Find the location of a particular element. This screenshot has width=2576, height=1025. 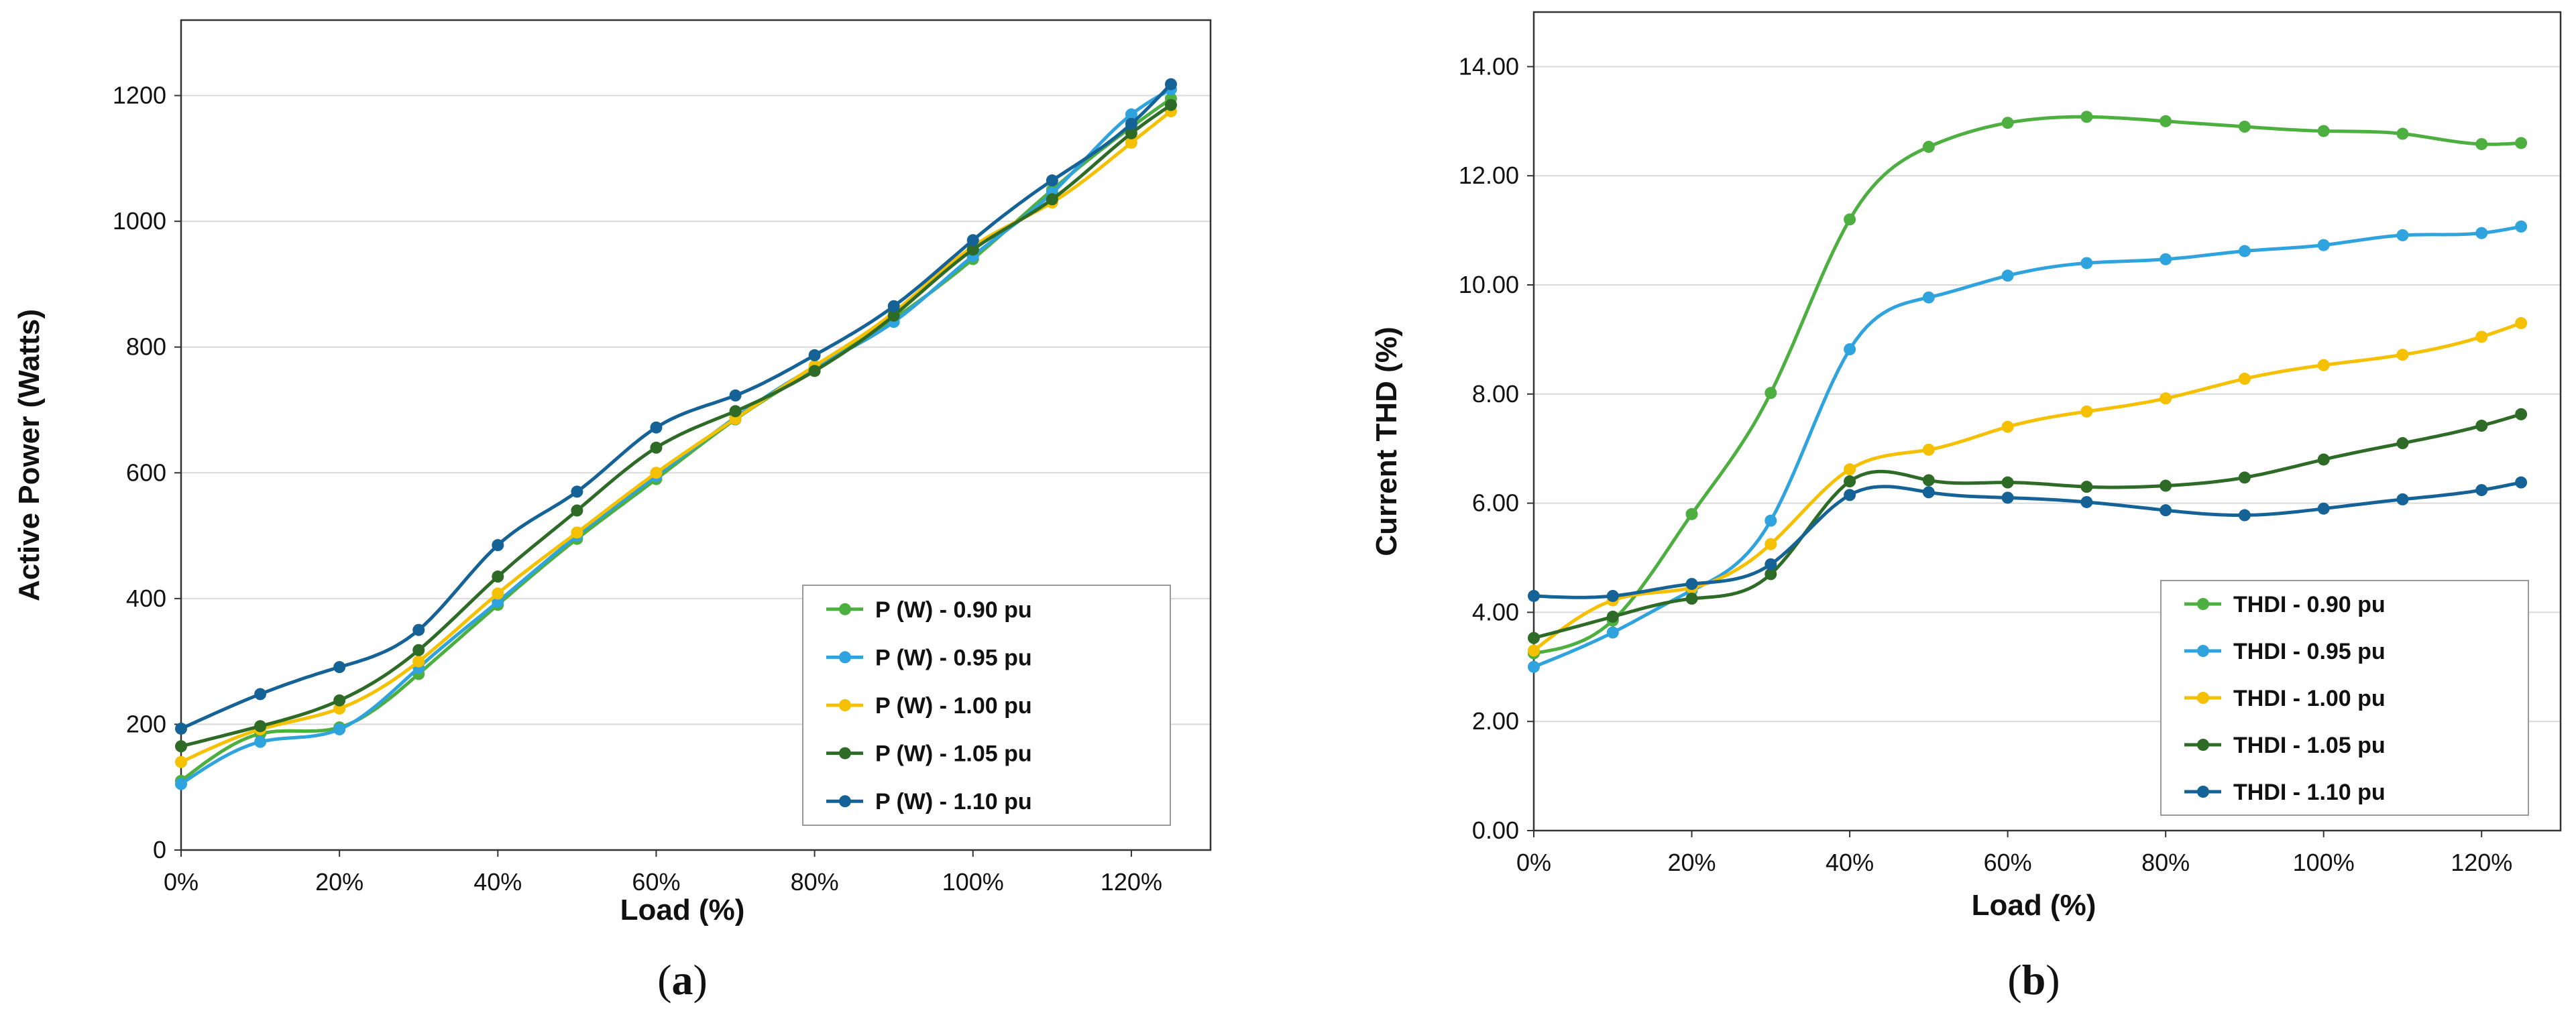

y-tick-label: 4.00 is located at coordinates (1495, 611).